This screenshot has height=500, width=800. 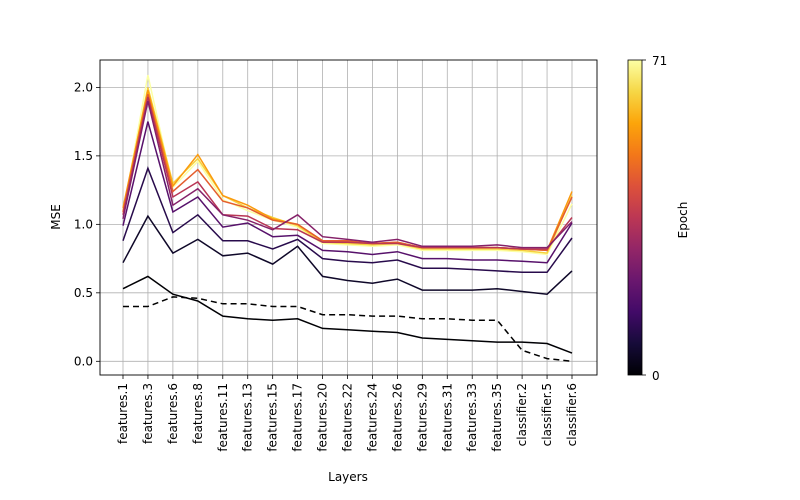 What do you see at coordinates (273, 417) in the screenshot?
I see `x-tick-label: features.15` at bounding box center [273, 417].